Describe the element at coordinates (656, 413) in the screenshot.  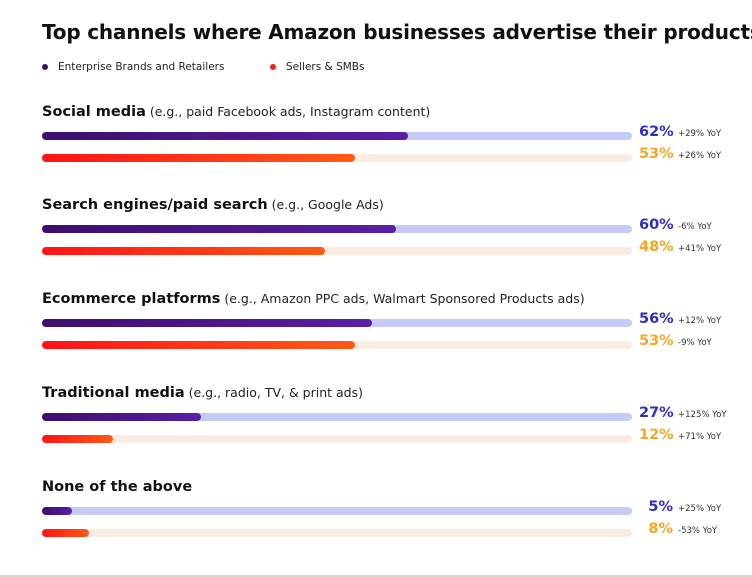
I see `value-label: 27%` at that location.